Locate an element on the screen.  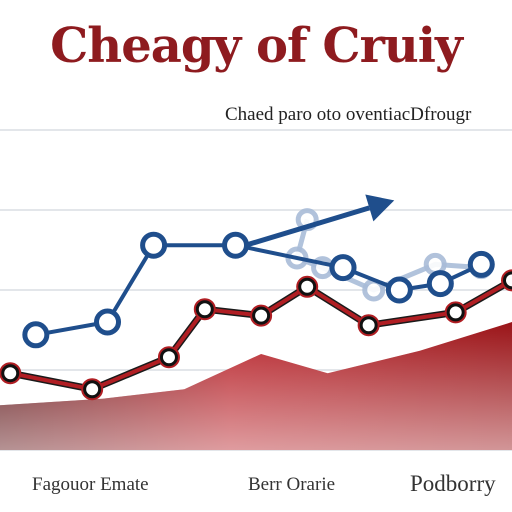
chart-title: Cheagy of Cruiy is located at coordinates (256, 46).